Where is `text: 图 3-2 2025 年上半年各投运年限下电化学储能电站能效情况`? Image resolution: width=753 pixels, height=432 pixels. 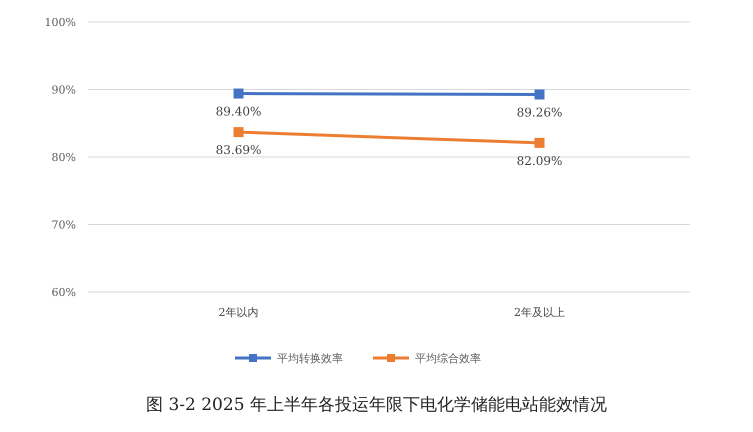 text: 图 3-2 2025 年上半年各投运年限下电化学储能电站能效情况 is located at coordinates (376, 405).